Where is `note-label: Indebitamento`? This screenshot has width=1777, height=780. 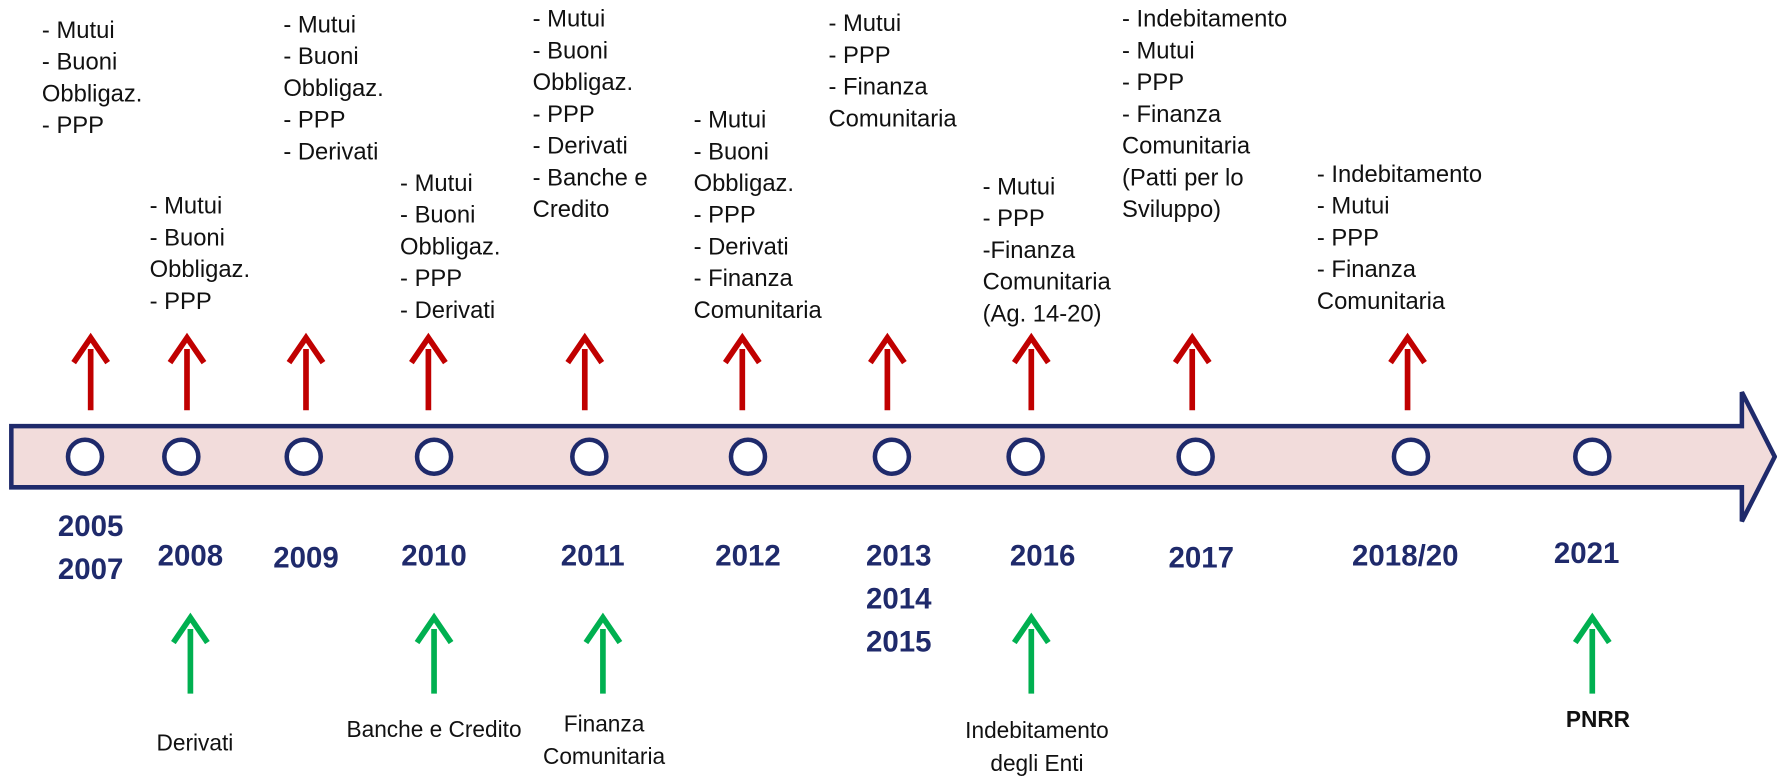 note-label: Indebitamento is located at coordinates (1037, 730).